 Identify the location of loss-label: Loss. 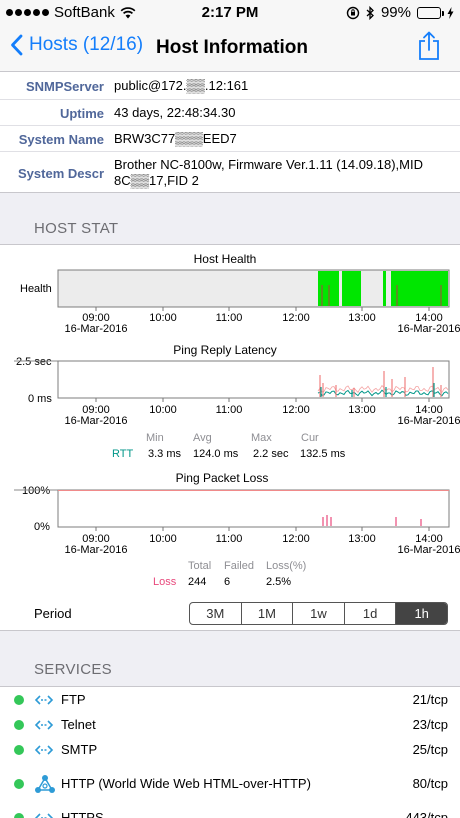
(165, 582).